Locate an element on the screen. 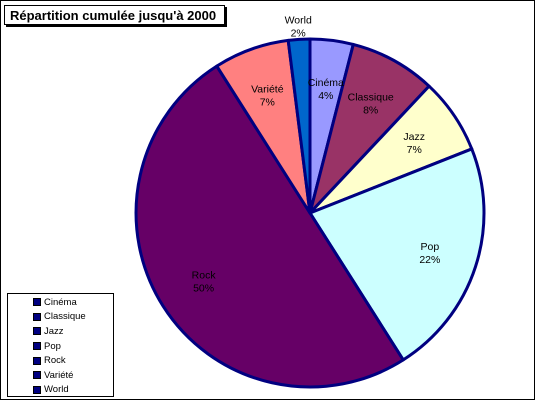 The image size is (535, 401). pie-slice-world is located at coordinates (299, 126).